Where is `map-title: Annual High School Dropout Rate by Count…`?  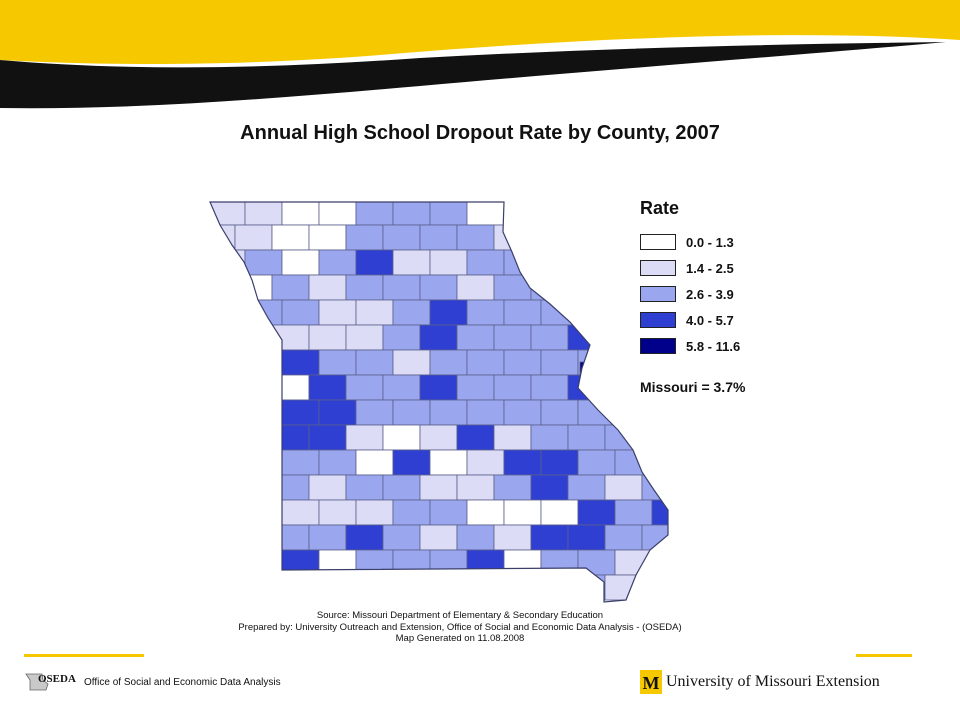
map-title: Annual High School Dropout Rate by Count… is located at coordinates (480, 133).